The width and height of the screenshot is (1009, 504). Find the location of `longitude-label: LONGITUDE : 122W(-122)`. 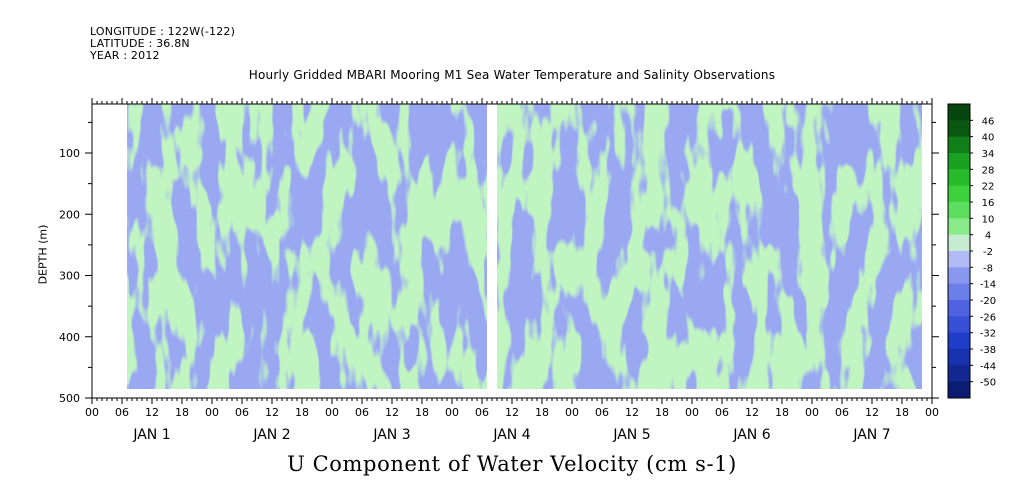

longitude-label: LONGITUDE : 122W(-122) is located at coordinates (163, 31).